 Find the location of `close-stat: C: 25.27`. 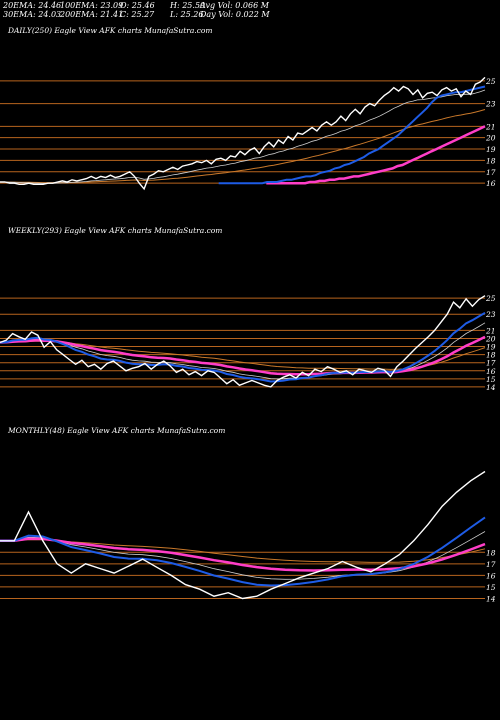

close-stat: C: 25.27 is located at coordinates (137, 14).